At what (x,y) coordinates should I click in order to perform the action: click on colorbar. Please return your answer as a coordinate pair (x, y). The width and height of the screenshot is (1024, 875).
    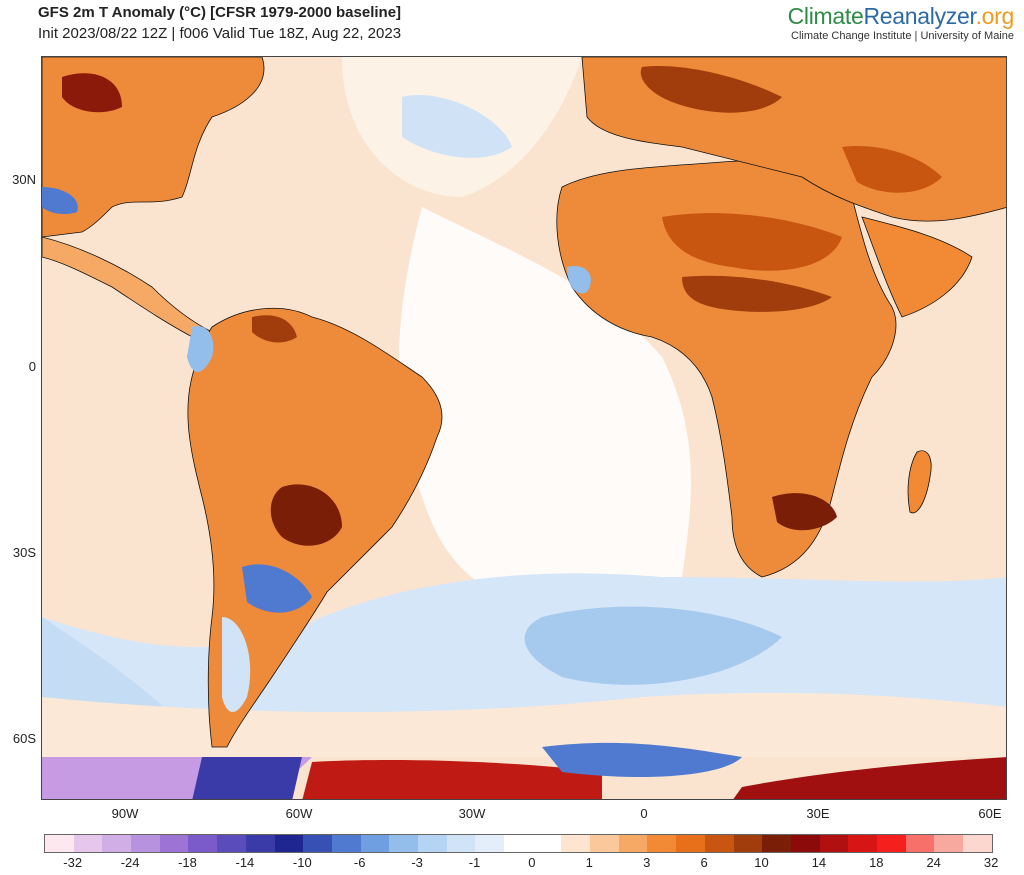
    Looking at the image, I should click on (518, 843).